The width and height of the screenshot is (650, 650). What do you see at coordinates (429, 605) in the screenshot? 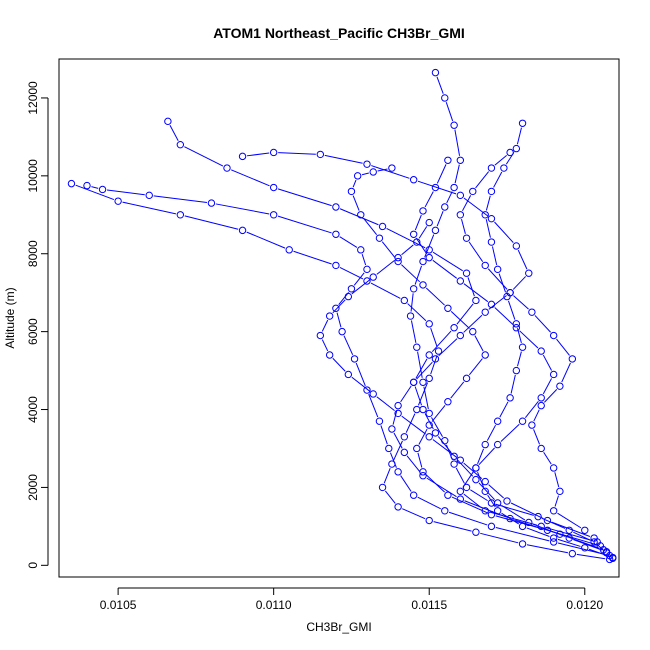
I see `x-tick-label: 0.0115` at bounding box center [429, 605].